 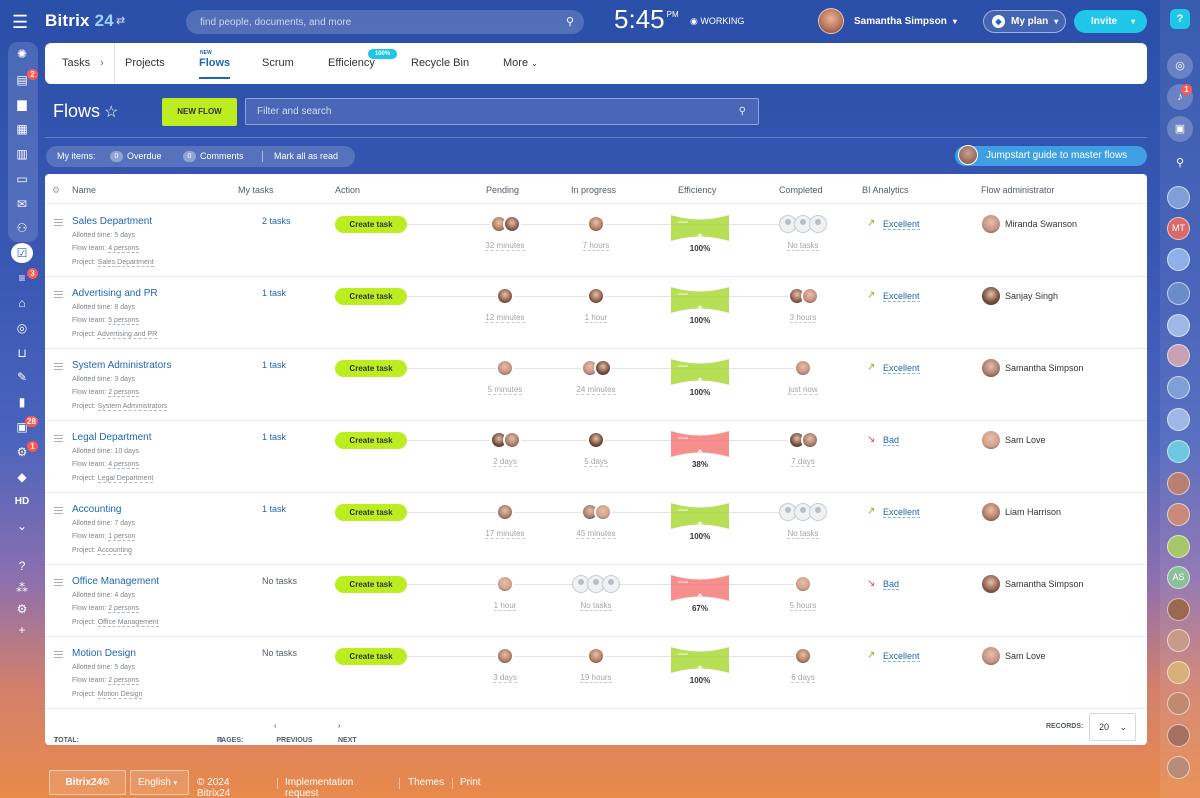 What do you see at coordinates (115, 293) in the screenshot?
I see `flow-name-link: Advertising and PR` at bounding box center [115, 293].